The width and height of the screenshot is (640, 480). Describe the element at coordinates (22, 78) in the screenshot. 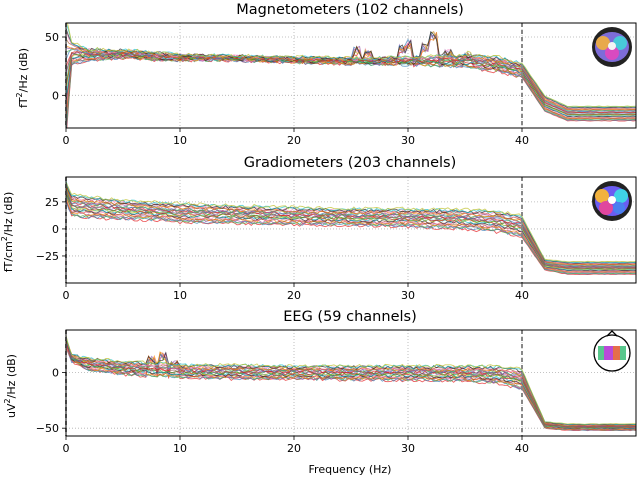

I see `y-axis-label: fT2/Hz (dB)` at that location.